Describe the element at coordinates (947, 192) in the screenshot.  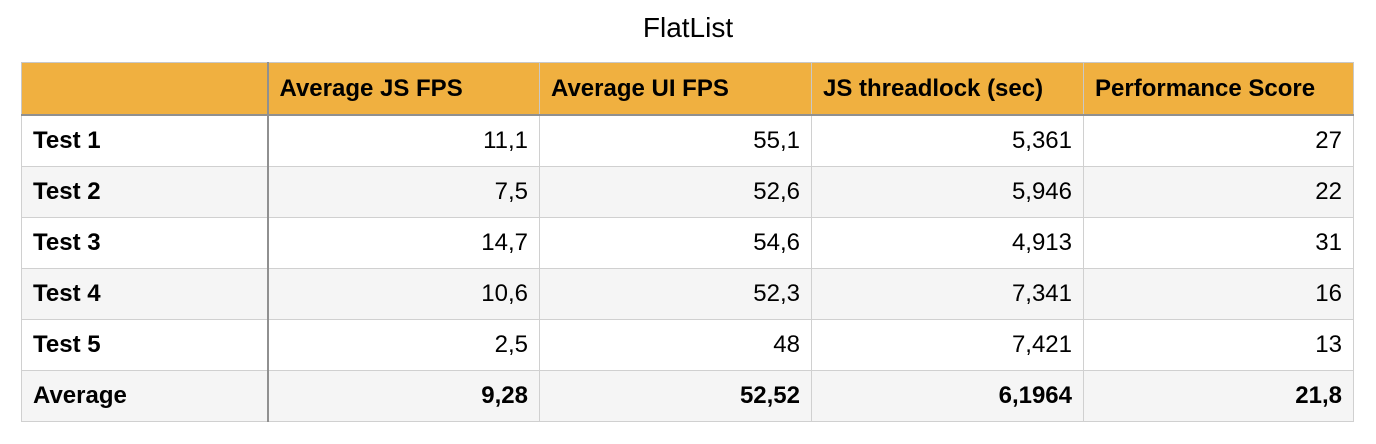
I see `cell-js-threadlock: 5,946` at that location.